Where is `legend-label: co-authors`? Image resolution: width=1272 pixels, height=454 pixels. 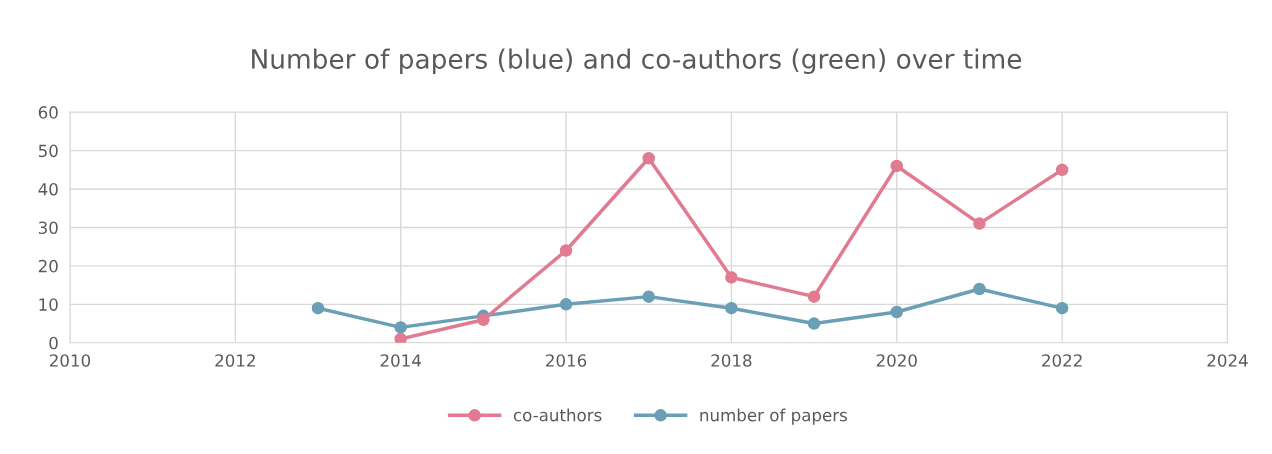 legend-label: co-authors is located at coordinates (557, 415).